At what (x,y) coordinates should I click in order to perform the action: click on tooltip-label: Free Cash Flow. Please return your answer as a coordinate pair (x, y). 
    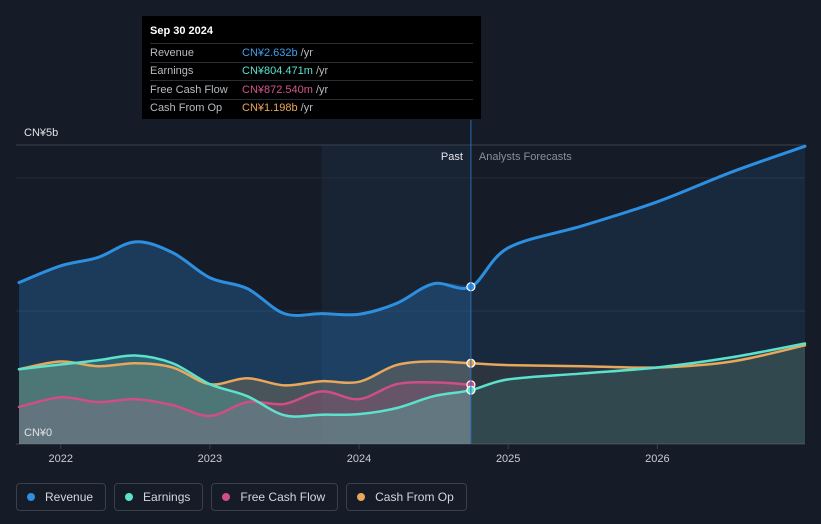
    Looking at the image, I should click on (189, 89).